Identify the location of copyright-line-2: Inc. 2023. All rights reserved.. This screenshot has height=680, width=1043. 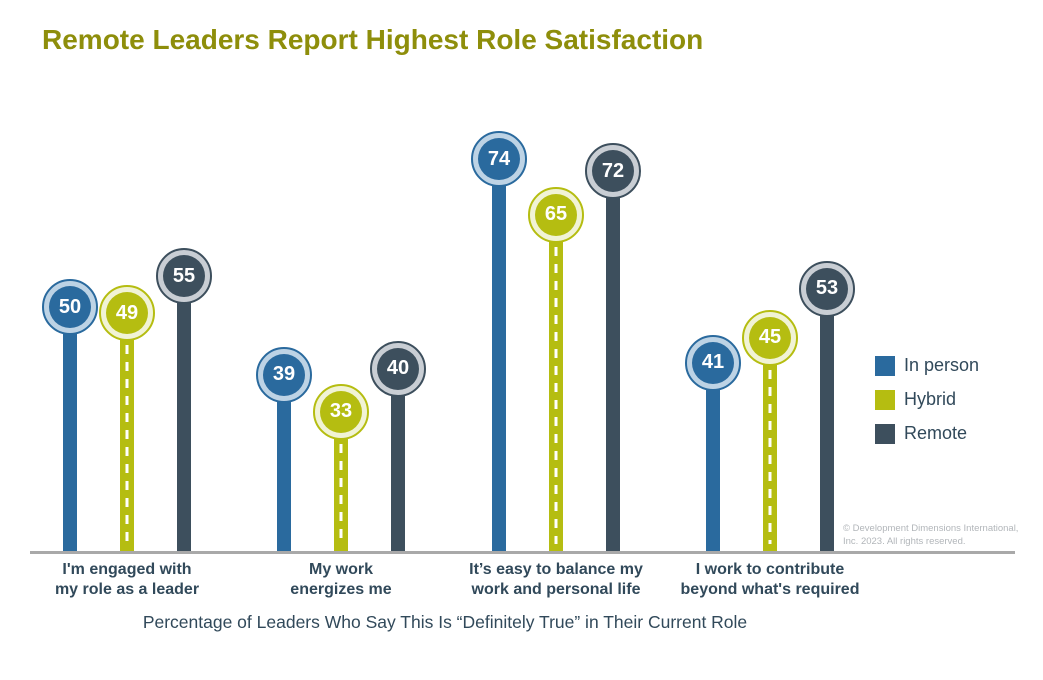
(904, 541).